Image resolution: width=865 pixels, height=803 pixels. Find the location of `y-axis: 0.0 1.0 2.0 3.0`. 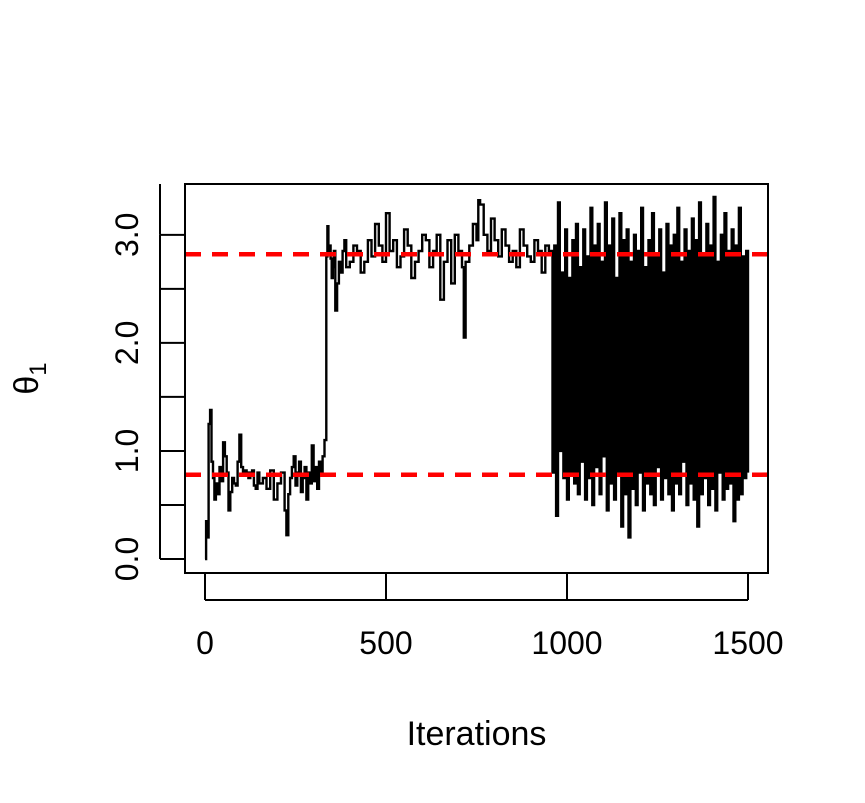

y-axis: 0.0 1.0 2.0 3.0 is located at coordinates (147, 382).